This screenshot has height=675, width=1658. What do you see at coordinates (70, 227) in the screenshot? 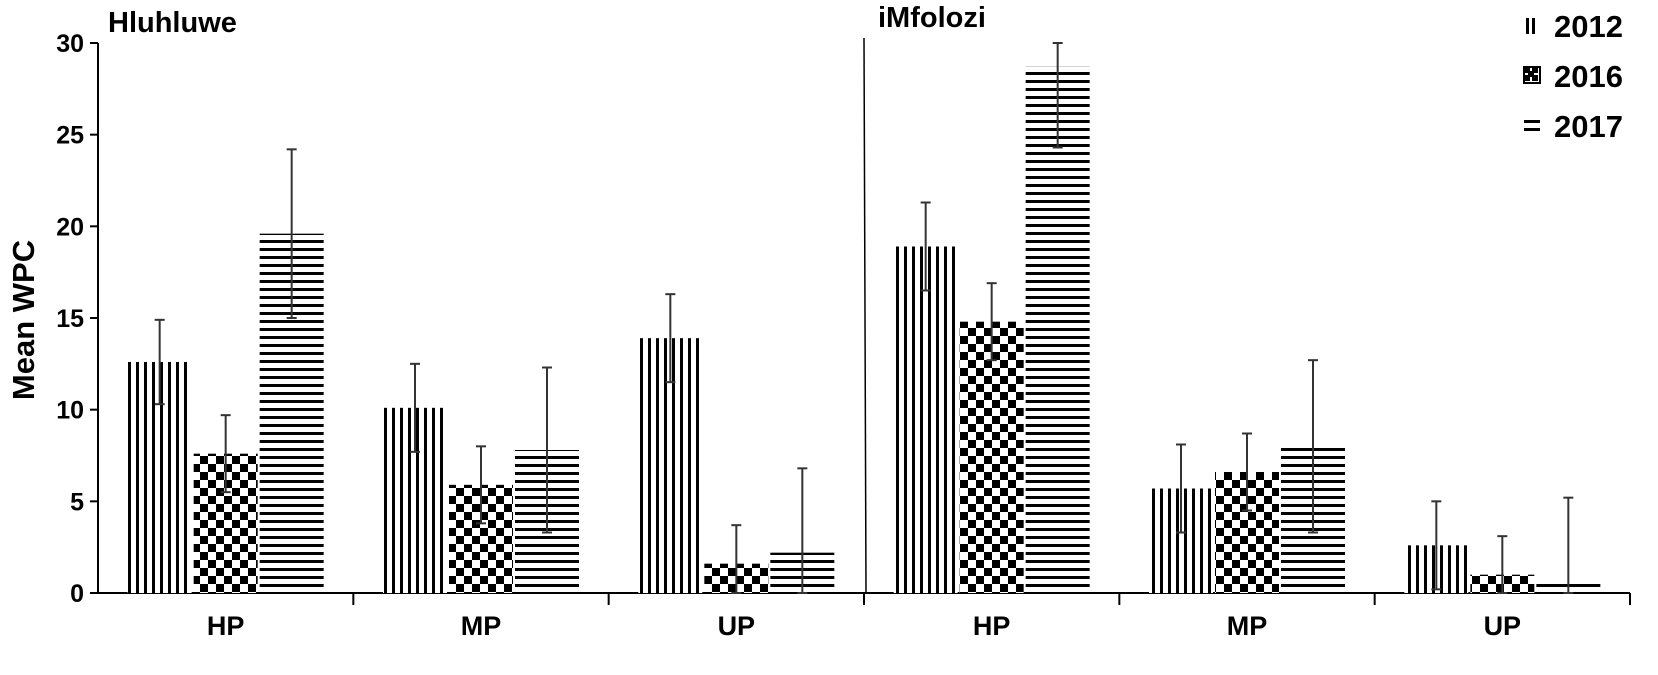
I see `y-tick-label: 20` at bounding box center [70, 227].